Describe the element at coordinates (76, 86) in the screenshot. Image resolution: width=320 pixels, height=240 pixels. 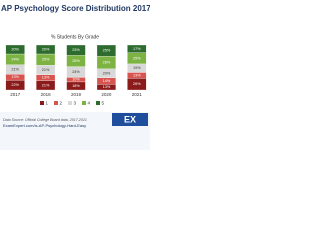
I see `value-label: 18%` at that location.